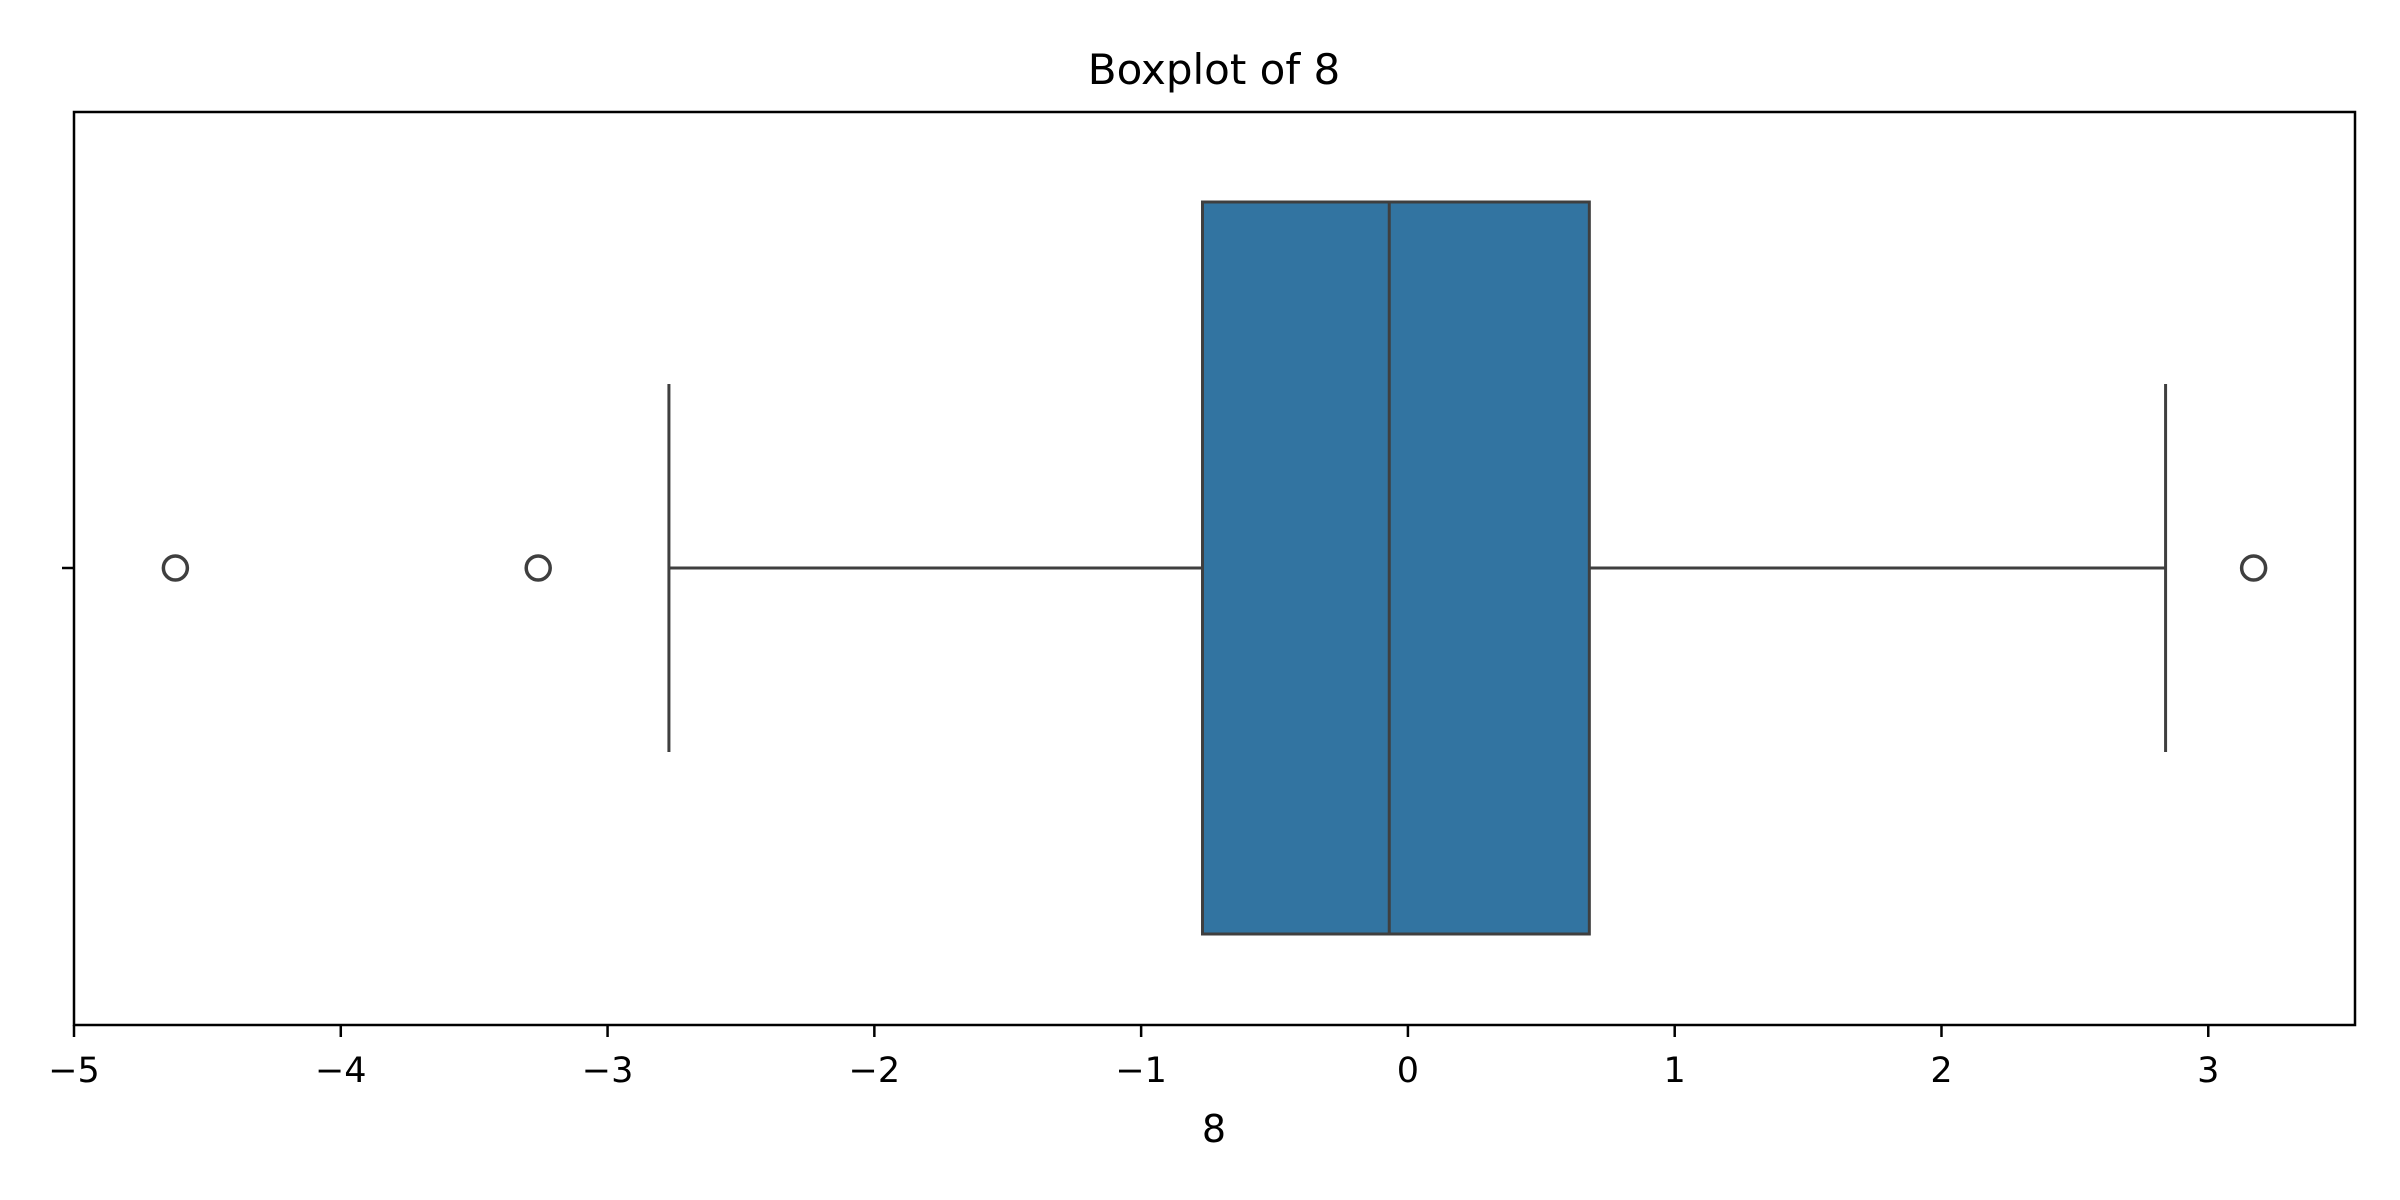 This screenshot has width=2400, height=1200. I want to click on x-tick-label: 0, so click(1408, 1071).